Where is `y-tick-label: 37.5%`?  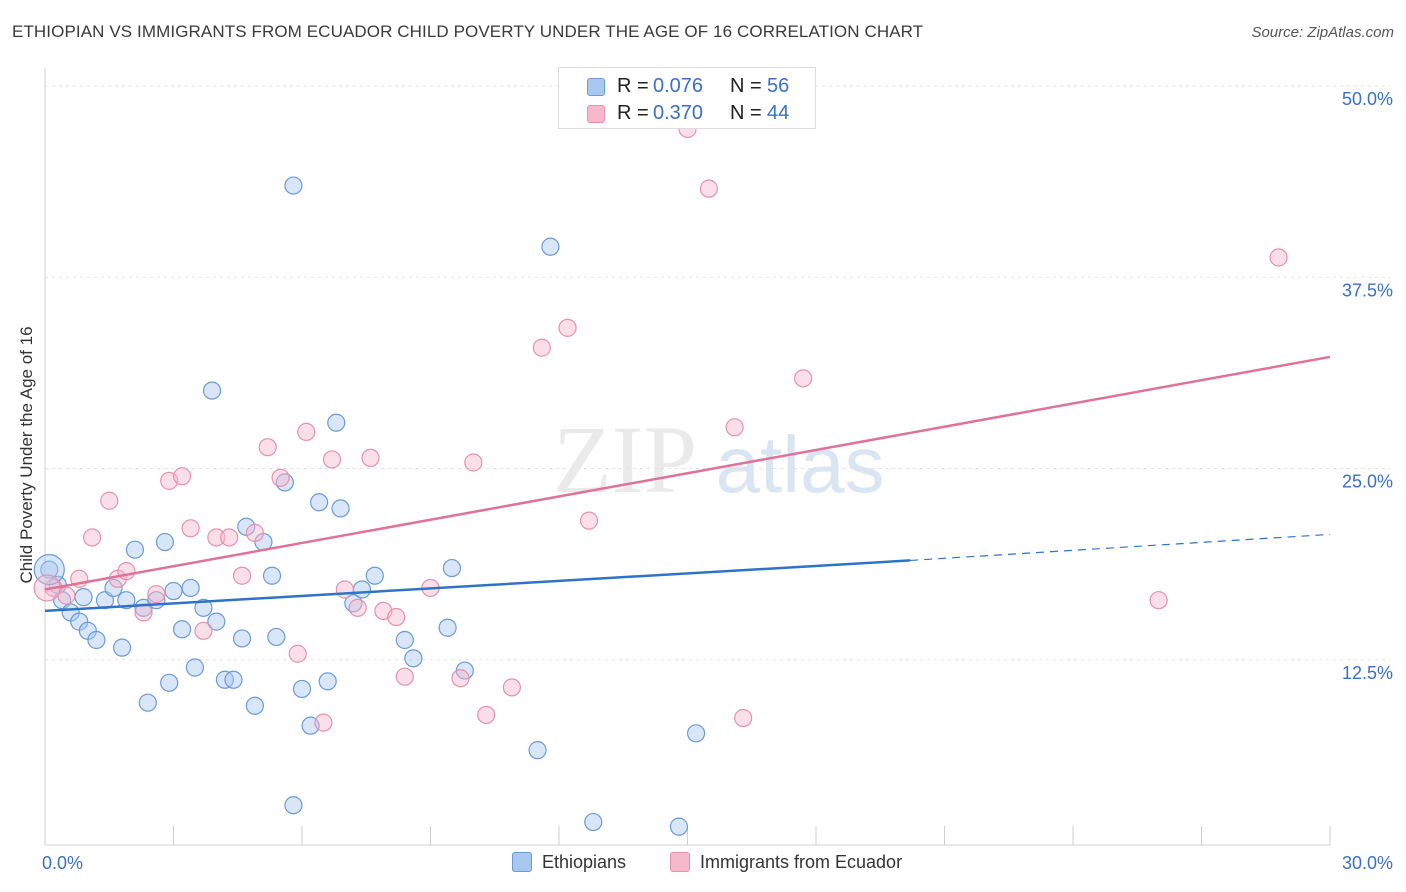
y-tick-label: 37.5% is located at coordinates (1367, 290).